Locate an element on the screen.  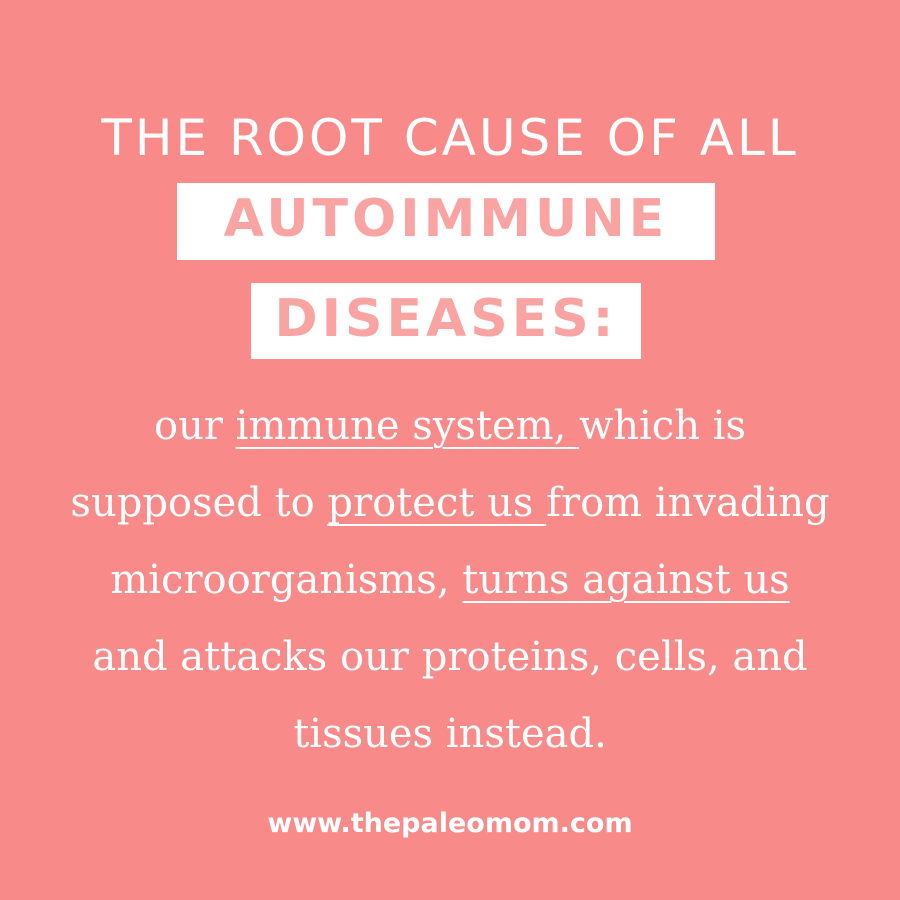
body-line-2-end: from invading is located at coordinates (688, 503).